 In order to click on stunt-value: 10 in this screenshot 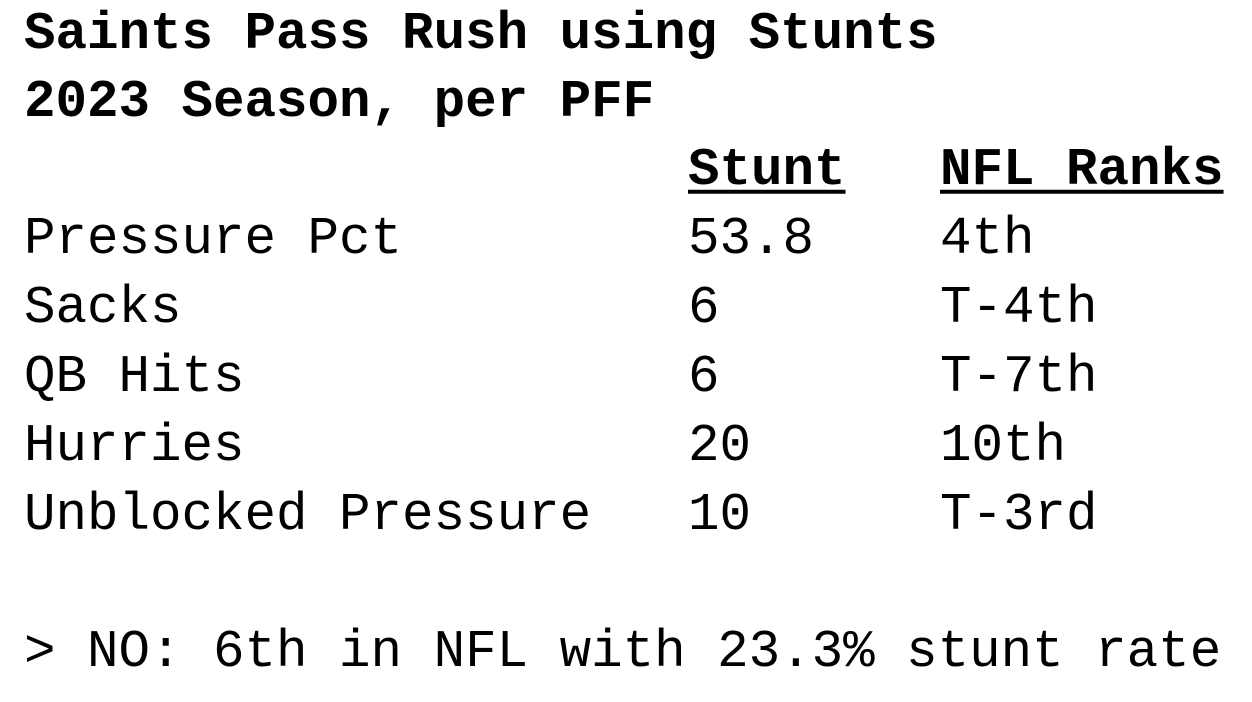, I will do `click(720, 514)`.